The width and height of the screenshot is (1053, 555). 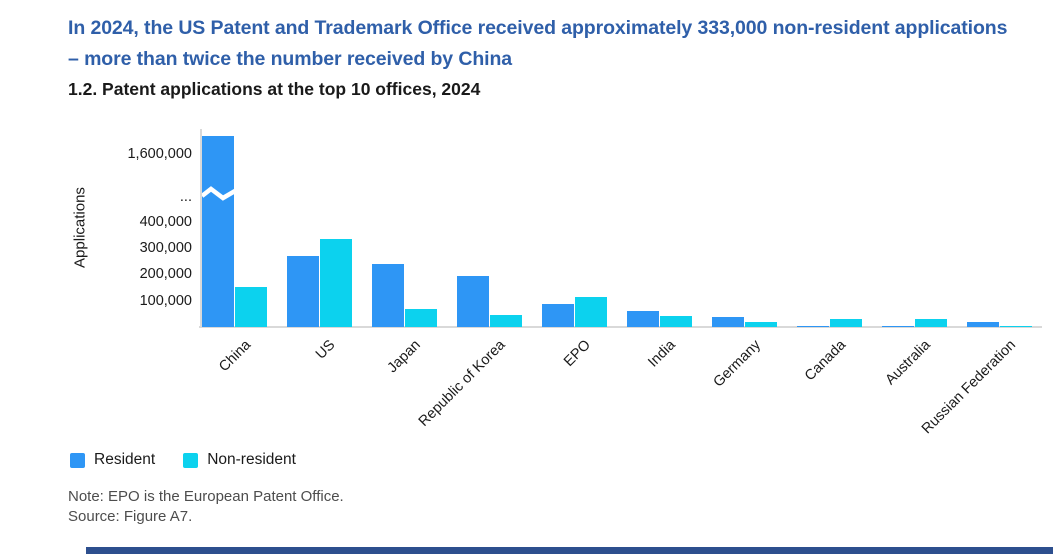 What do you see at coordinates (218, 231) in the screenshot?
I see `bar-resident-china` at bounding box center [218, 231].